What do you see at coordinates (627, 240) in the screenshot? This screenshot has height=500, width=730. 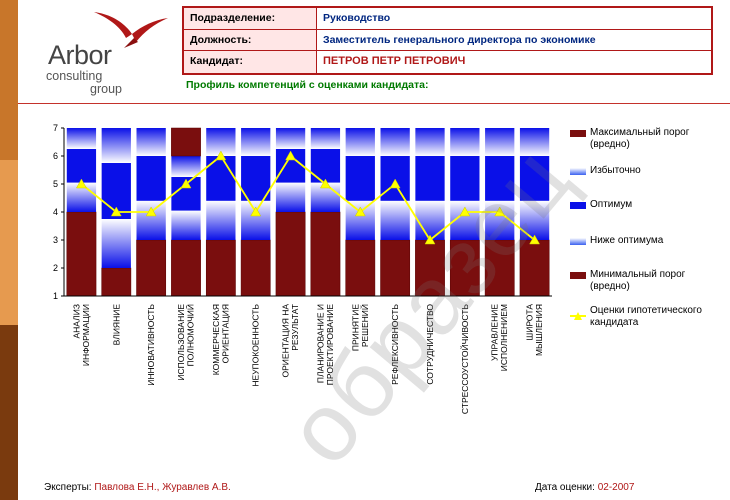 I see `legend-label: Ниже оптимума` at bounding box center [627, 240].